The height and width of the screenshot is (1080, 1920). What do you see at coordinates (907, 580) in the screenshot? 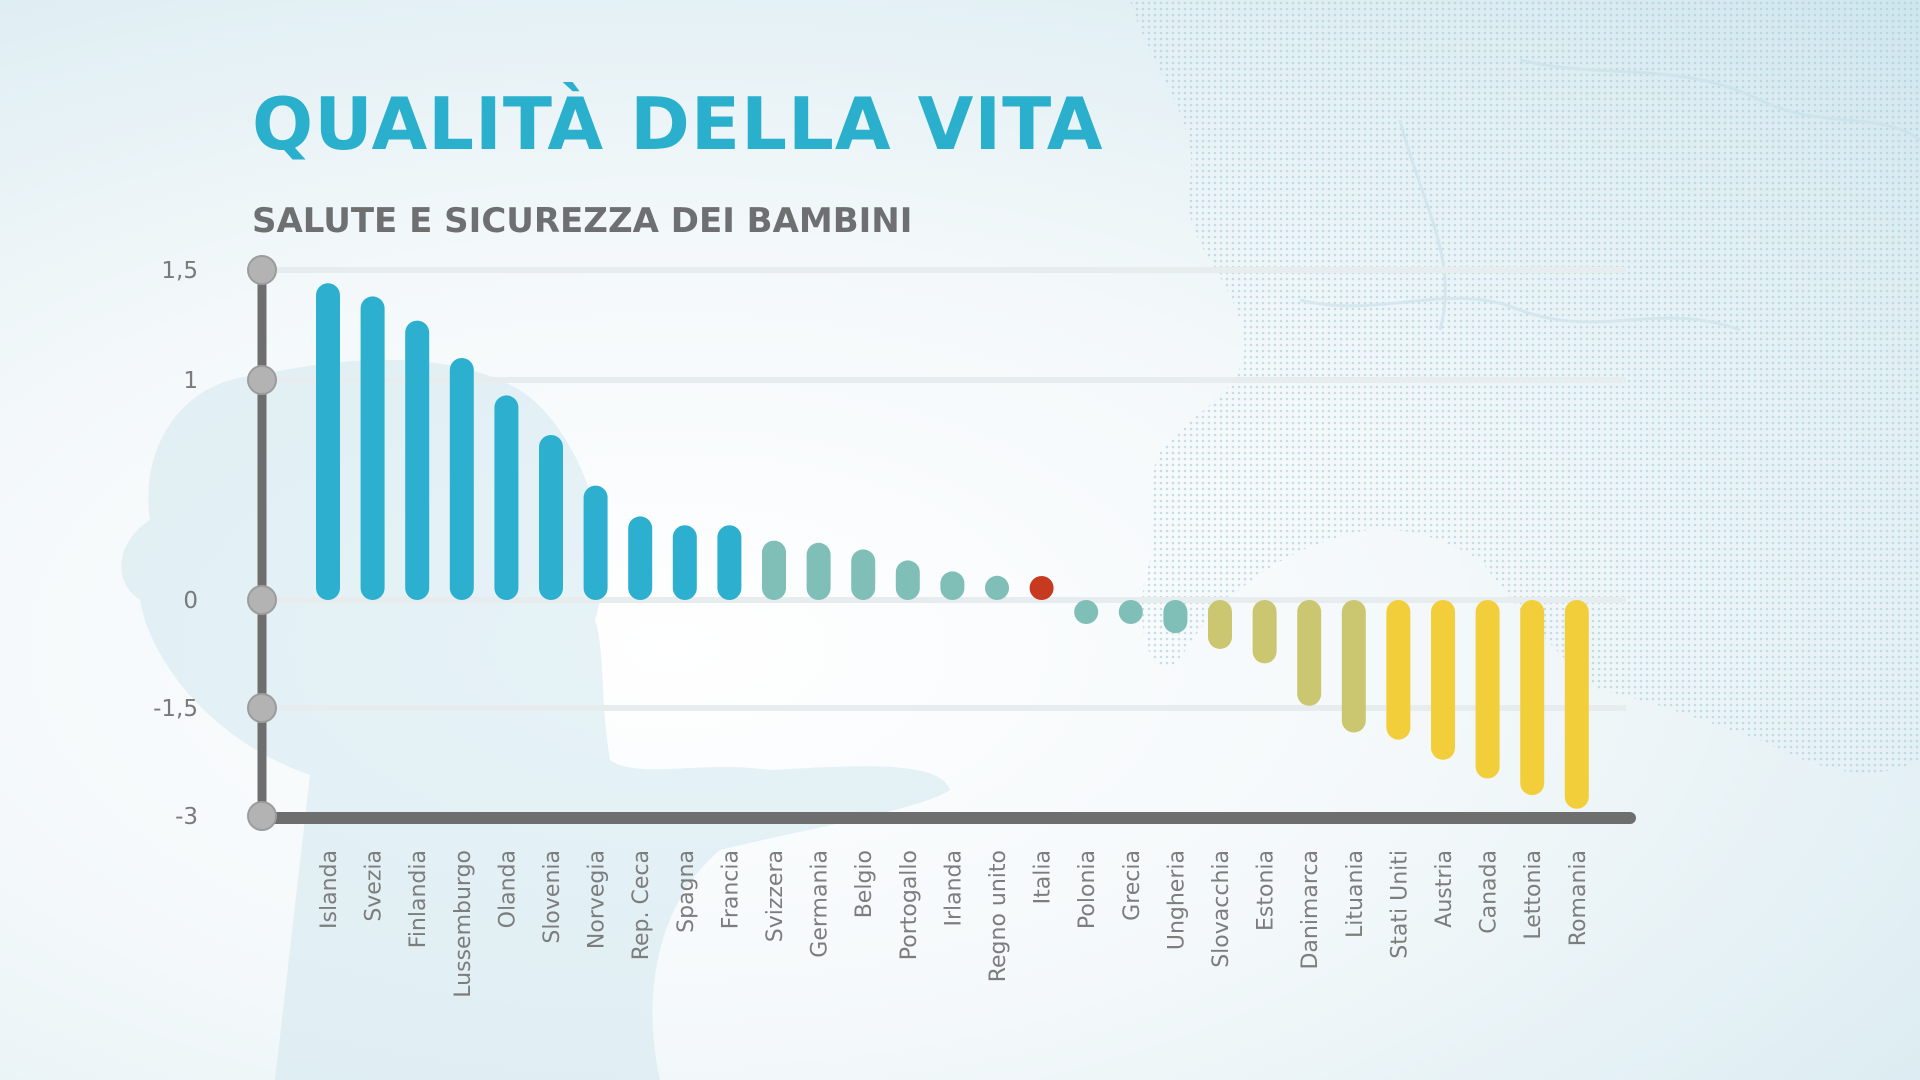
I see `bar-portogallo` at bounding box center [907, 580].